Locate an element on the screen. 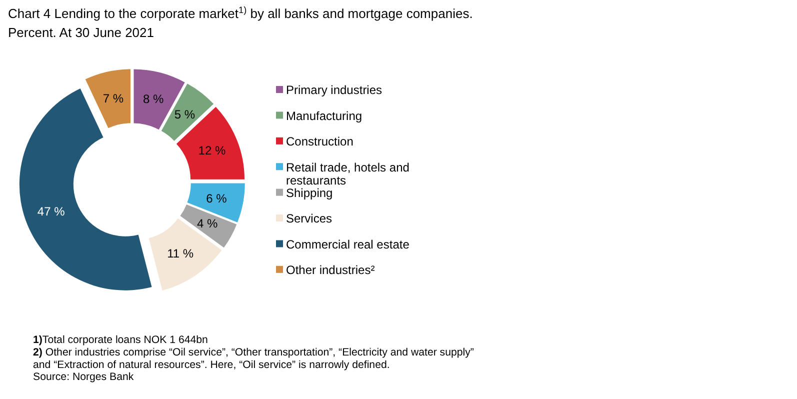  data-label: 12 % is located at coordinates (212, 151).